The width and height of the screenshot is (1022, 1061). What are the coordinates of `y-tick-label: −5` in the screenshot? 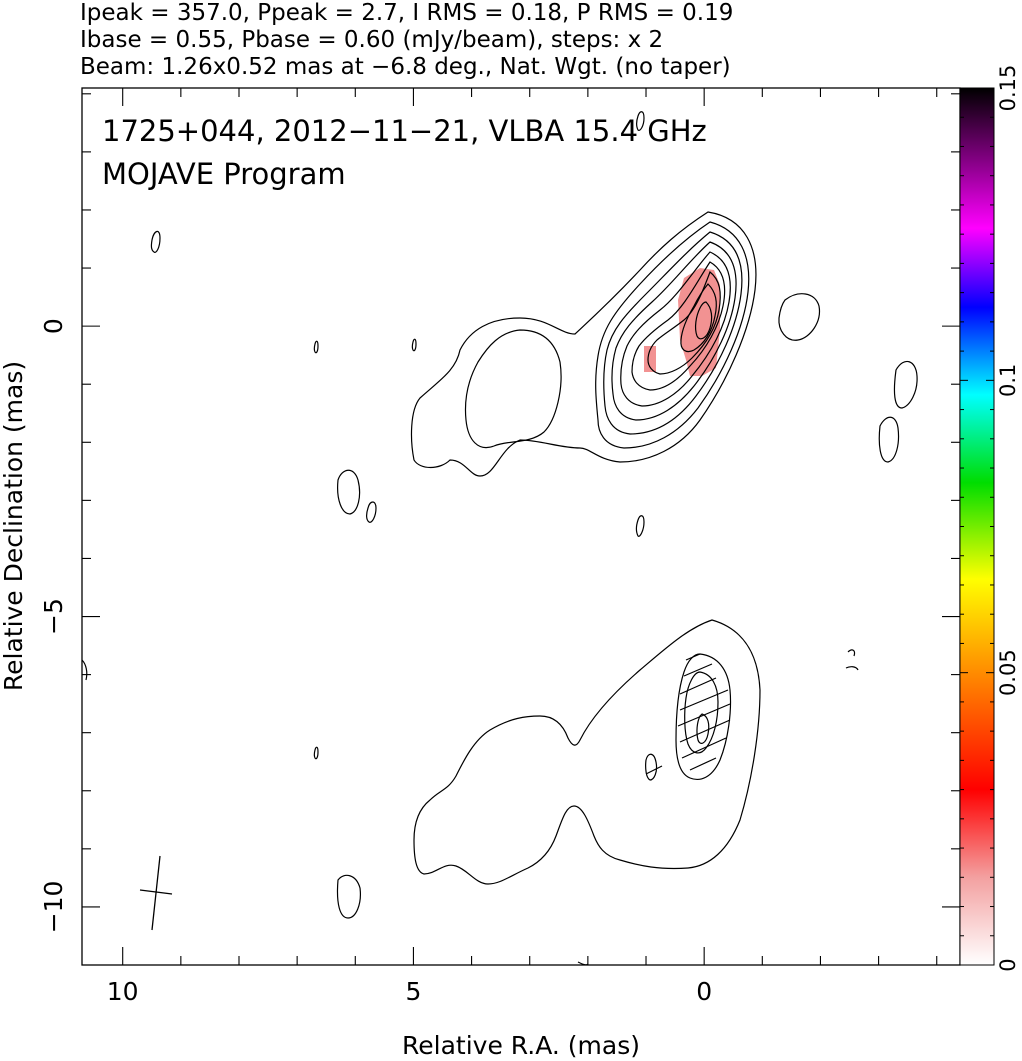 It's located at (53, 616).